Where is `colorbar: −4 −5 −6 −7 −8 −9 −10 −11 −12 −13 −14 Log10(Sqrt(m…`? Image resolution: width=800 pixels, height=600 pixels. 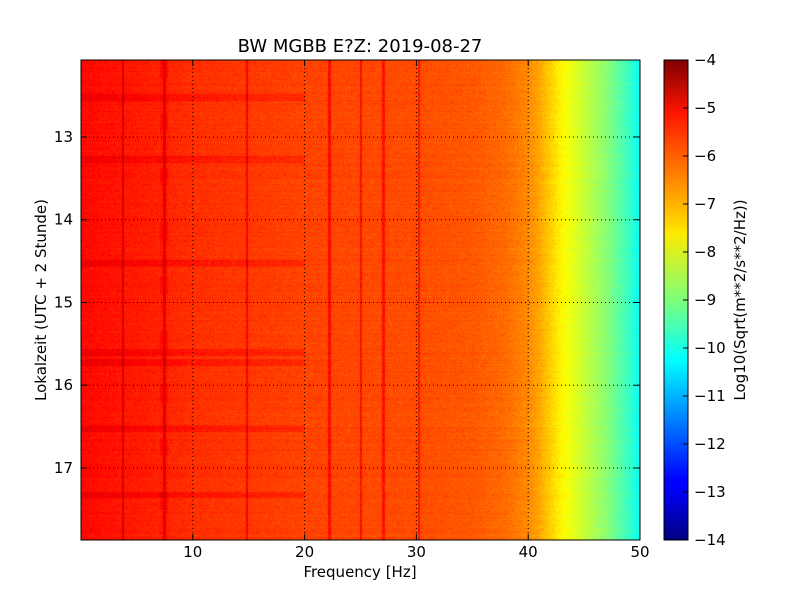 colorbar: −4 −5 −6 −7 −8 −9 −10 −11 −12 −13 −14 Log10(Sqrt(m… is located at coordinates (706, 300).